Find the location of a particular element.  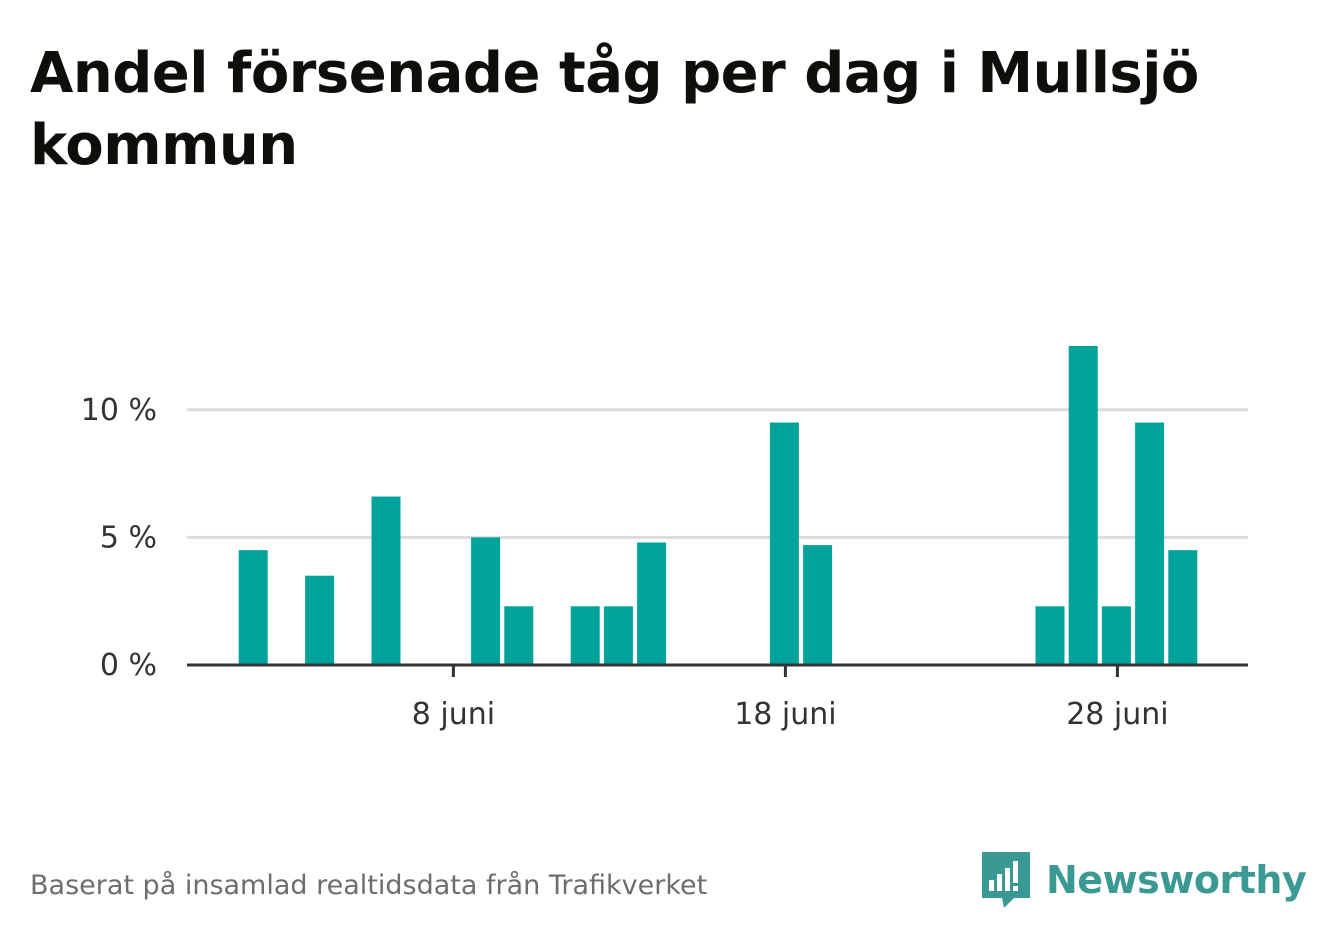

y-tick-label: 10 % is located at coordinates (119, 410).